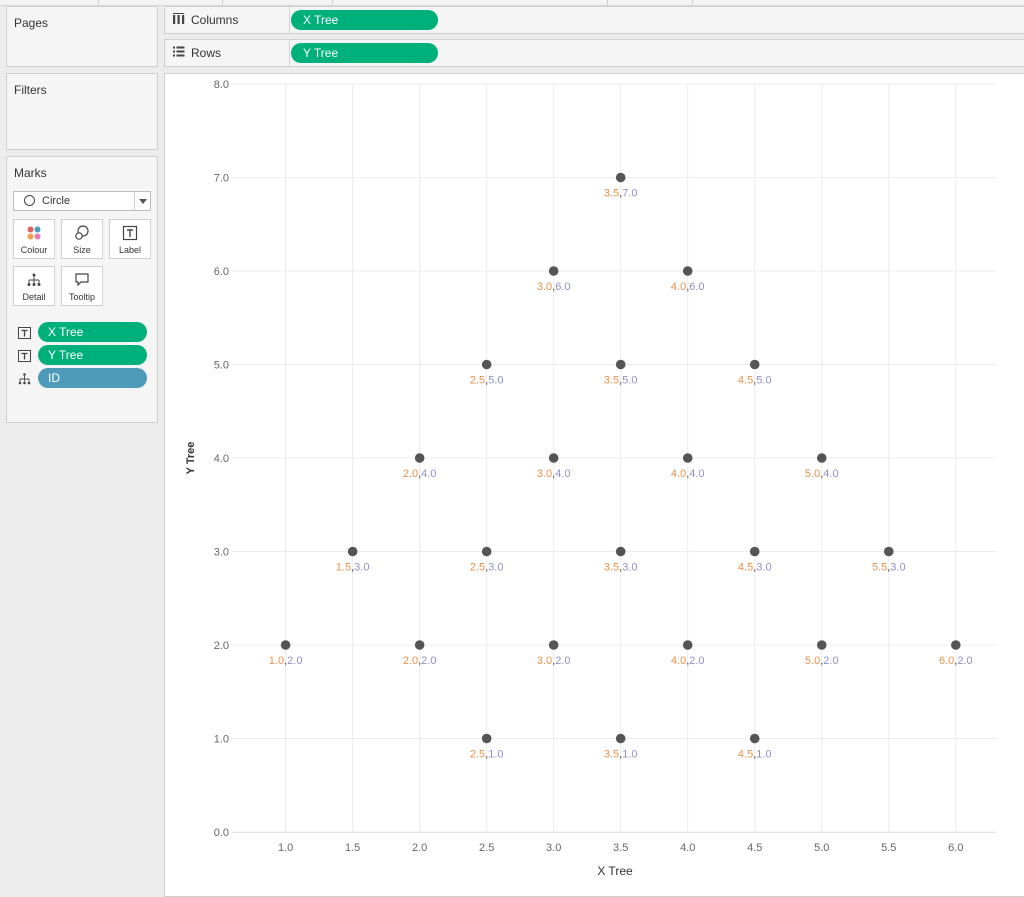 This screenshot has width=1024, height=897. I want to click on colour-icon, so click(34, 233).